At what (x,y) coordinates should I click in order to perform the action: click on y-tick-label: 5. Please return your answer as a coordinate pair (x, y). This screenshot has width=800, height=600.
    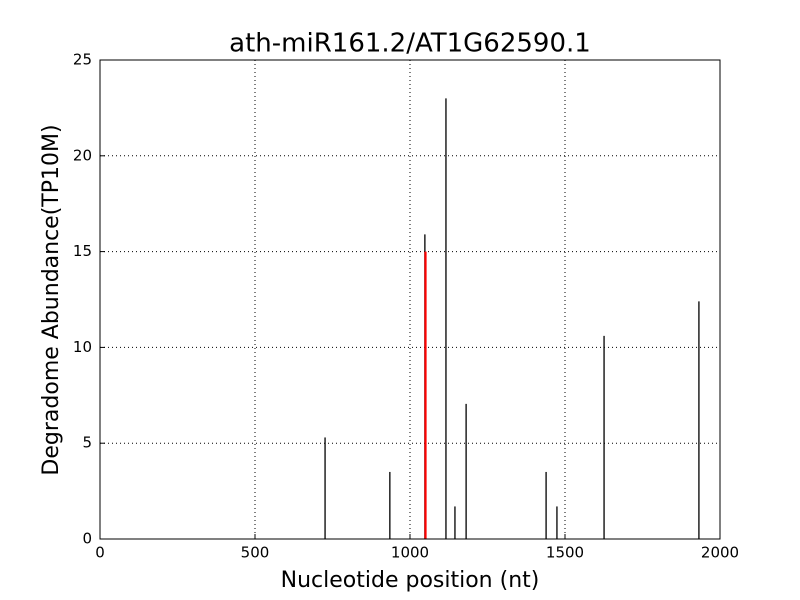
    Looking at the image, I should click on (87, 443).